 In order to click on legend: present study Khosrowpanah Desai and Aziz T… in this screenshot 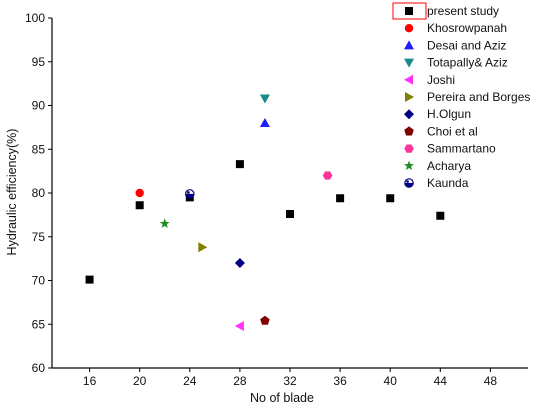, I will do `click(461, 96)`.